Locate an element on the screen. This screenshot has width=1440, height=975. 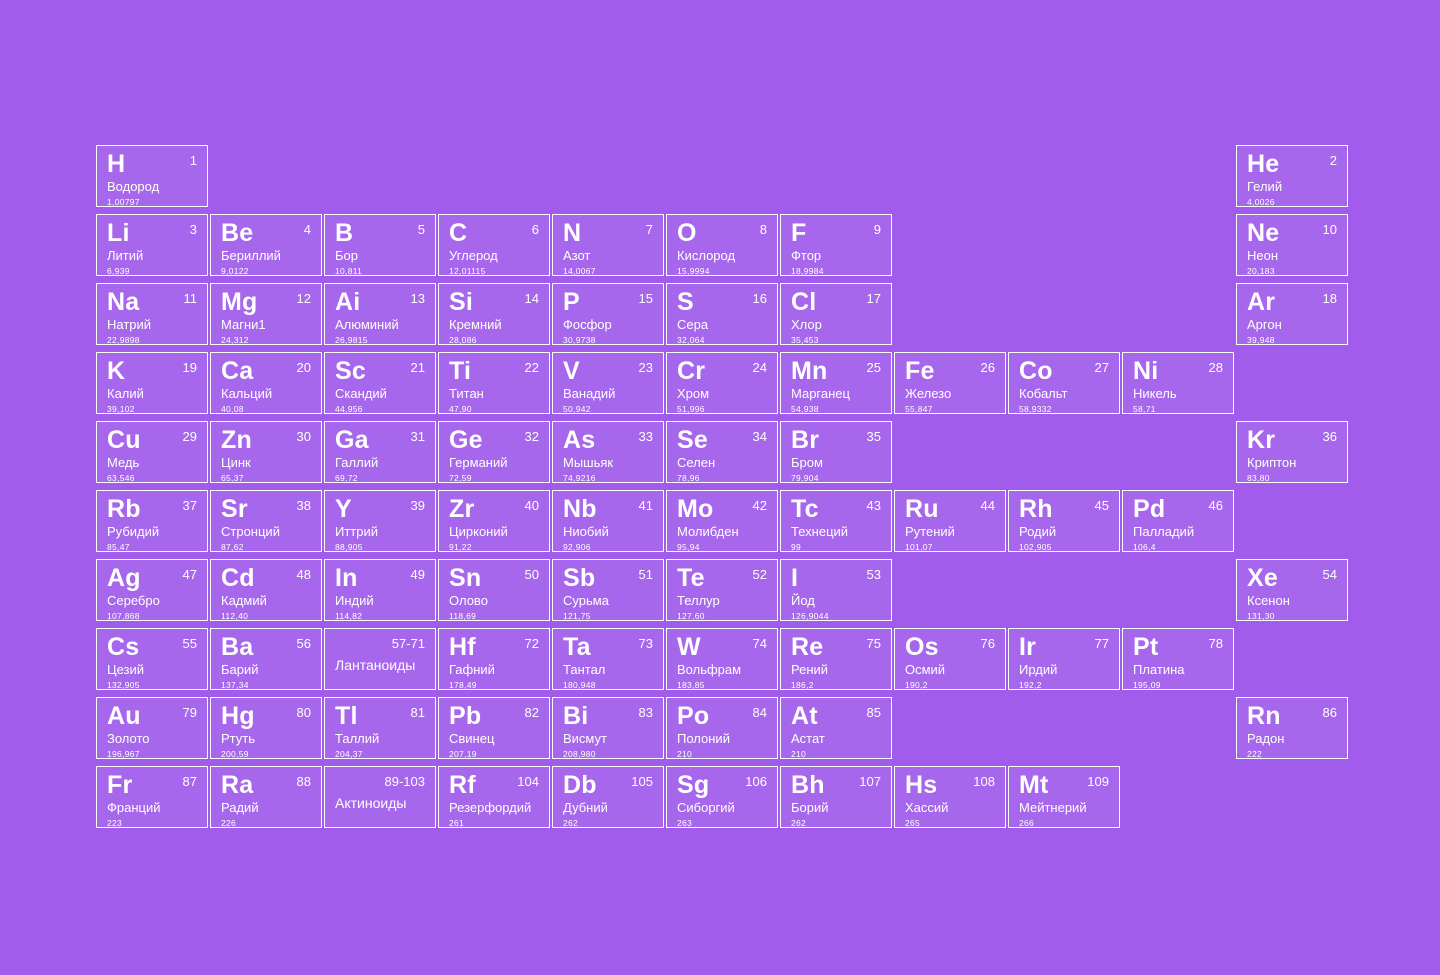
element-mass: 192,2 is located at coordinates (1030, 685).